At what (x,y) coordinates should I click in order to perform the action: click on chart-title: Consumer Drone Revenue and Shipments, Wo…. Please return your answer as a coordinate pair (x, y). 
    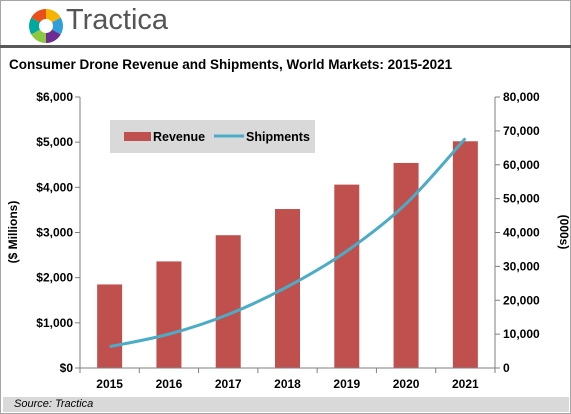
    Looking at the image, I should click on (231, 64).